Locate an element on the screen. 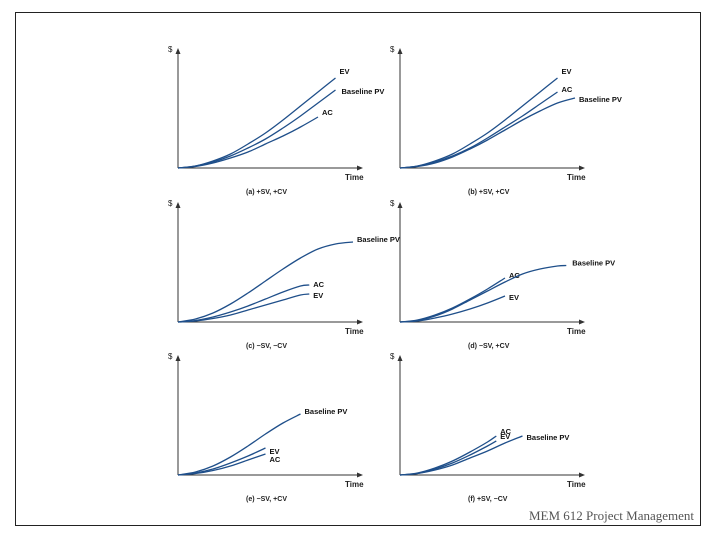 Image resolution: width=720 pixels, height=540 pixels. chart-panel-4: $ Time (d) −SV, +CV AC Baseline PV EV is located at coordinates (502, 274).